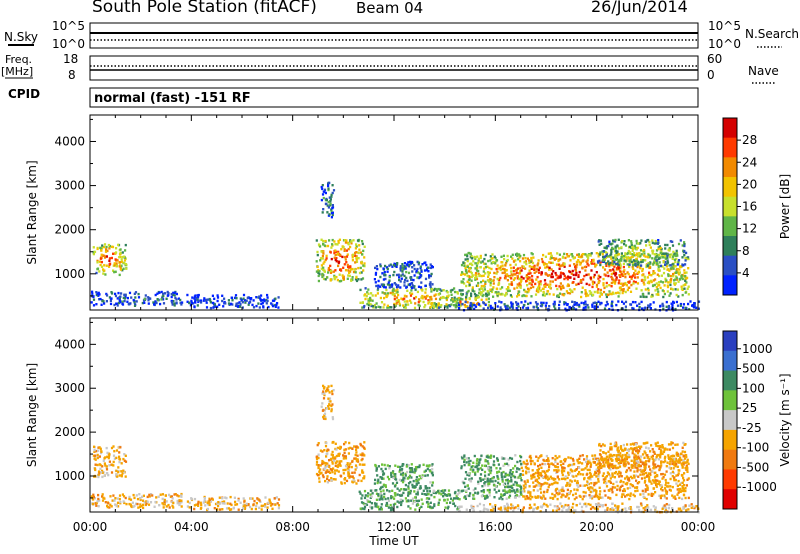 The image size is (800, 554). What do you see at coordinates (19, 59) in the screenshot?
I see `freq-label: Freq.` at bounding box center [19, 59].